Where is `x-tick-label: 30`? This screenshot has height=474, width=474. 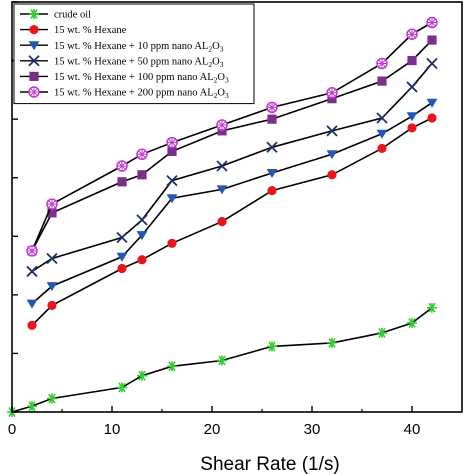
x-tick-label: 30 is located at coordinates (312, 429).